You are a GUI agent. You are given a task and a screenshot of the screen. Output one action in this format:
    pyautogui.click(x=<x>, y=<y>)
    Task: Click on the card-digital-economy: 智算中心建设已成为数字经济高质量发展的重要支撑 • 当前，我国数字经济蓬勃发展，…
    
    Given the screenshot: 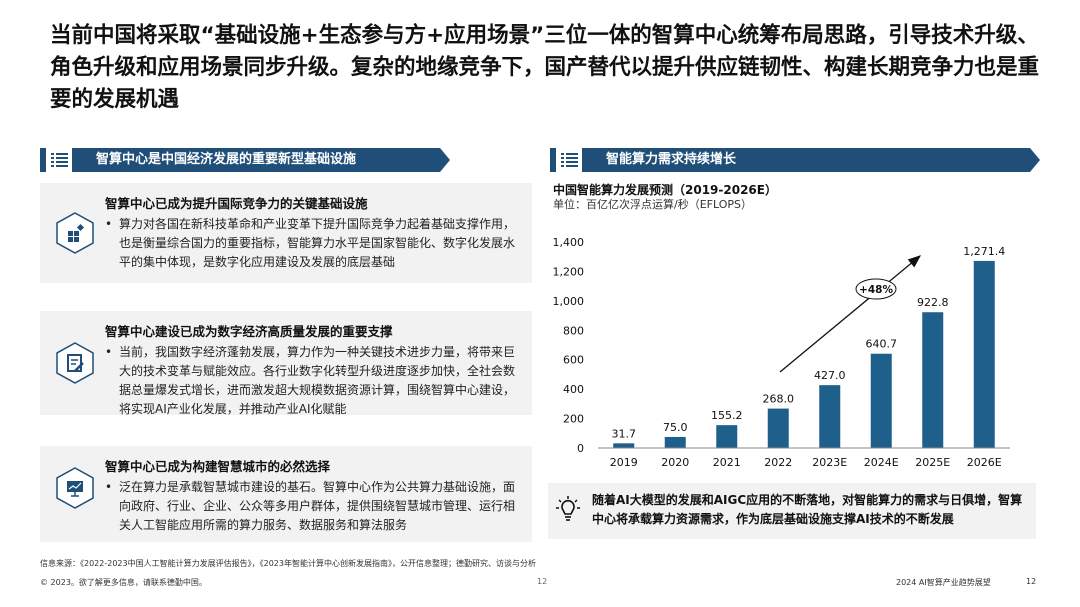 What is the action you would take?
    pyautogui.click(x=286, y=363)
    